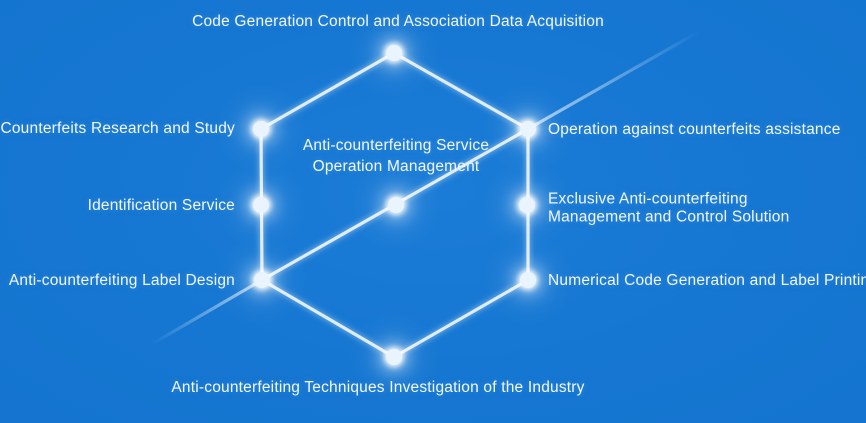 This screenshot has height=423, width=866. Describe the element at coordinates (328, 318) in the screenshot. I see `edge-bottom-left` at that location.